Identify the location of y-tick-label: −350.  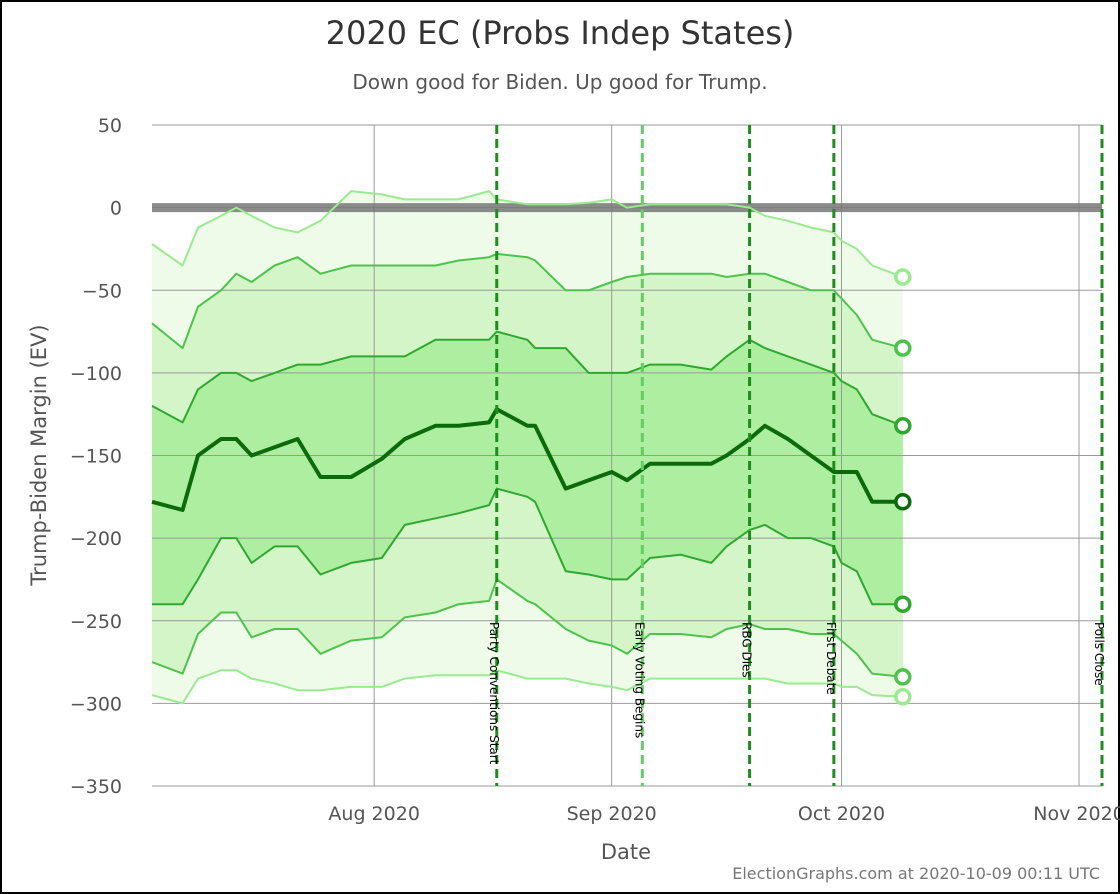
(96, 787).